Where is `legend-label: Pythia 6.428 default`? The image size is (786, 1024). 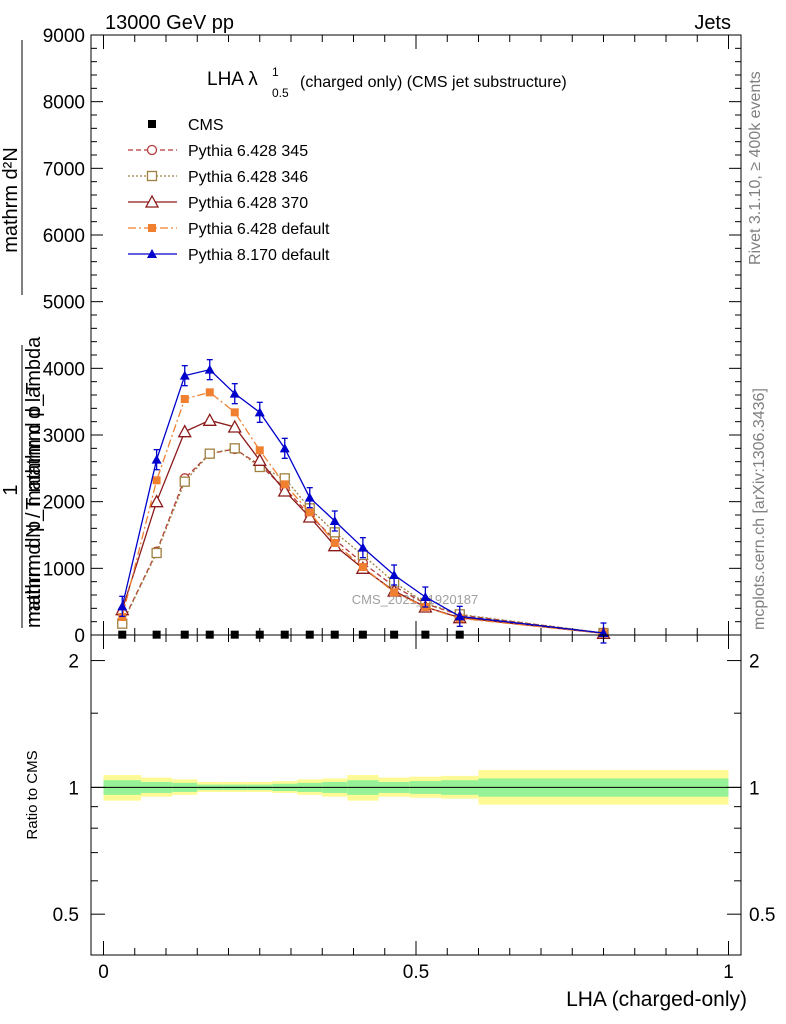
legend-label: Pythia 6.428 default is located at coordinates (259, 229).